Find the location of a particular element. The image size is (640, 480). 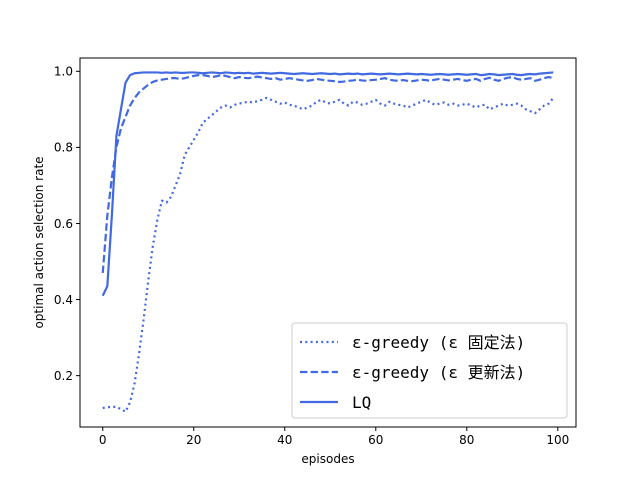

x-axis-label: episodes is located at coordinates (327, 459).